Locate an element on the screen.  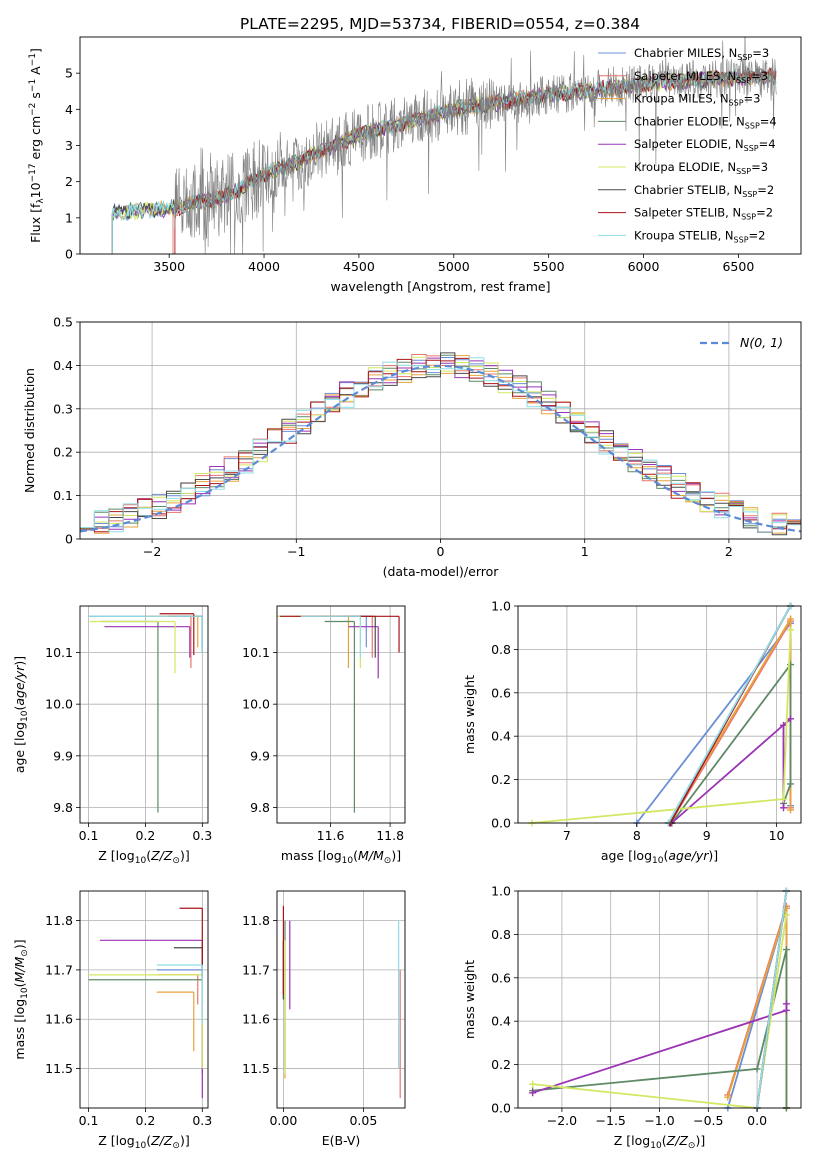
legend-label: Salpeter STELIB, NSSP=2 is located at coordinates (703, 214).